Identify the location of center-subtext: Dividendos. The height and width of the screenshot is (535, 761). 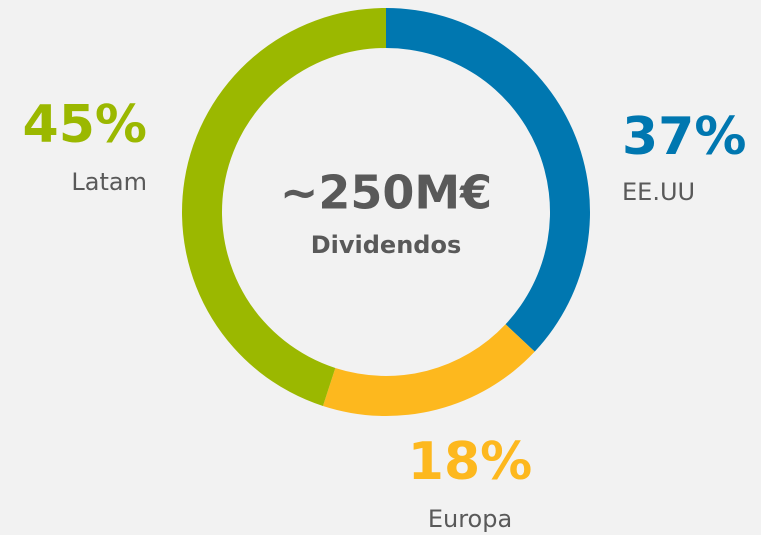
(386, 245).